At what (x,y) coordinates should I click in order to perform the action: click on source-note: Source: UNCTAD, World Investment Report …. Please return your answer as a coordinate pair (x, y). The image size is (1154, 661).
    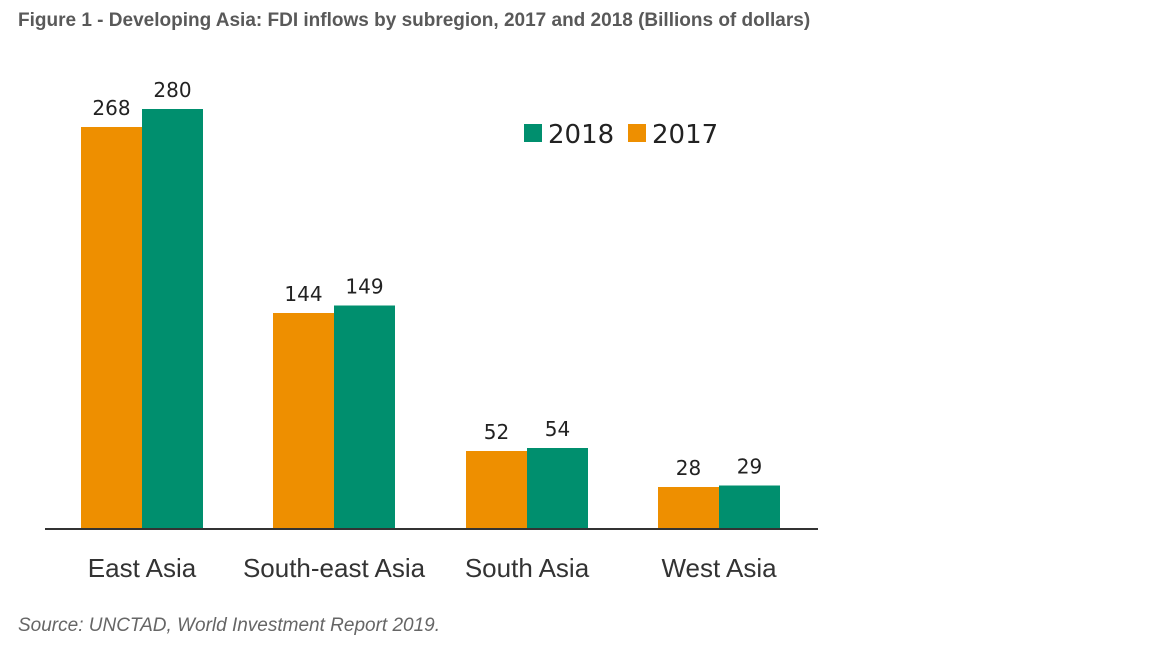
    Looking at the image, I should click on (229, 625).